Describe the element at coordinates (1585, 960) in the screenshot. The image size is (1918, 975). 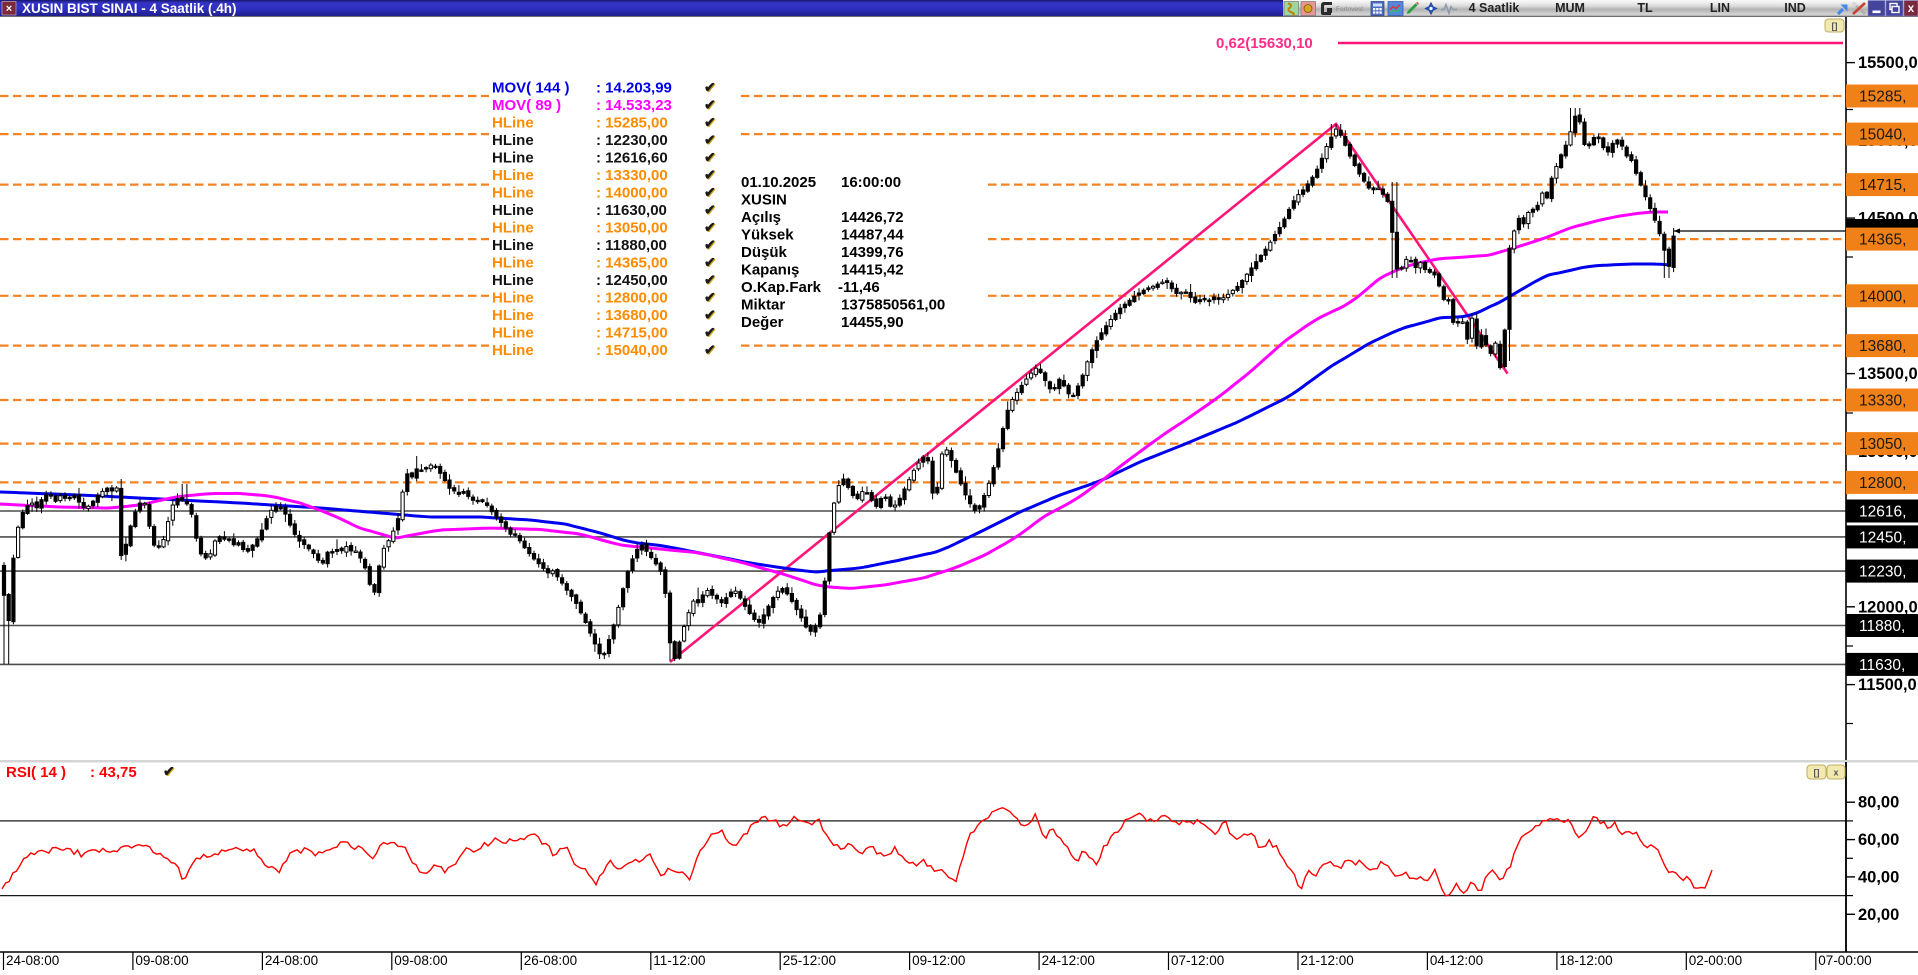
I see `svg-text: 18-12:00` at that location.